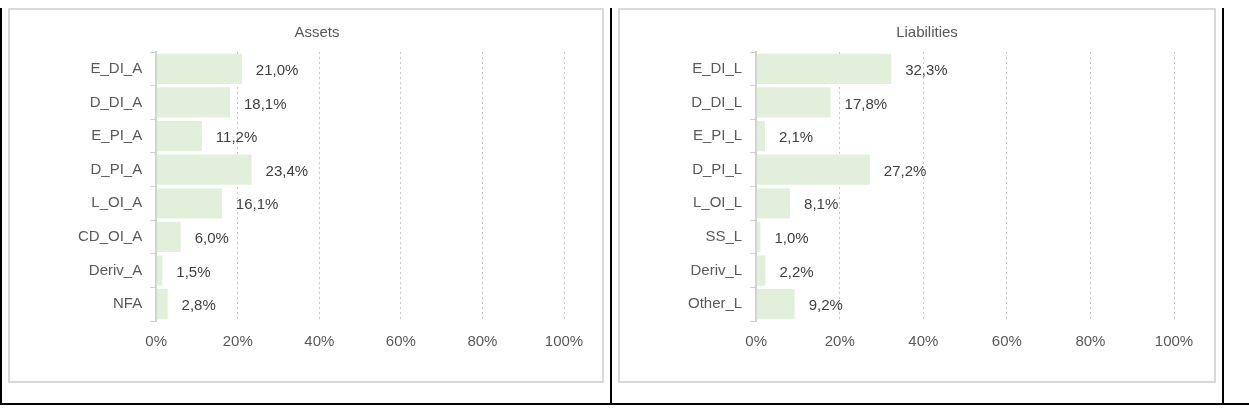 The height and width of the screenshot is (411, 1249). Describe the element at coordinates (716, 269) in the screenshot. I see `y-tick-label: Deriv_L` at that location.